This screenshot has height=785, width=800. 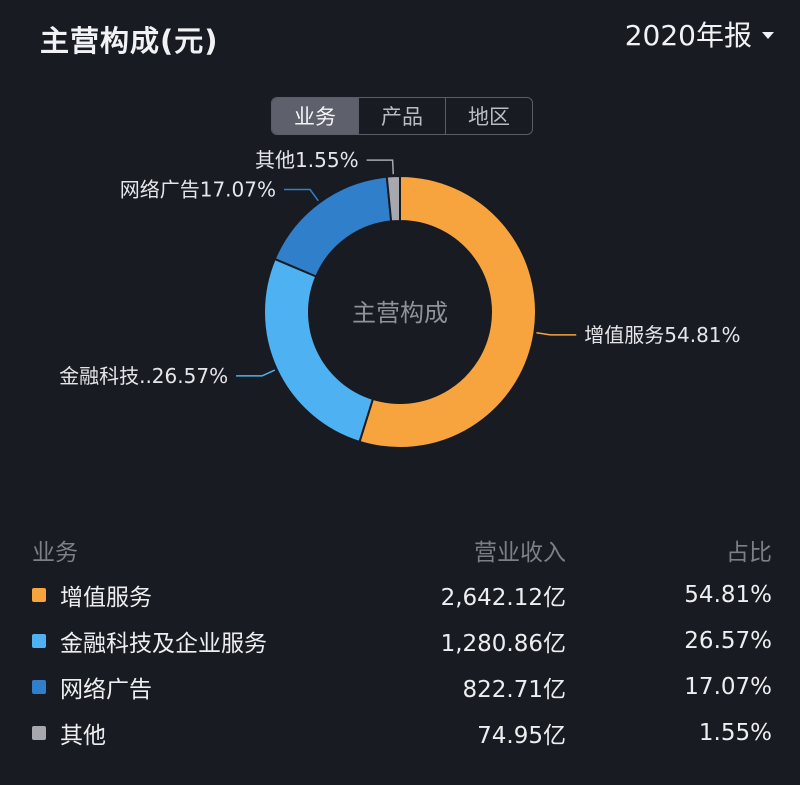 What do you see at coordinates (83, 736) in the screenshot?
I see `row-name: 其他` at bounding box center [83, 736].